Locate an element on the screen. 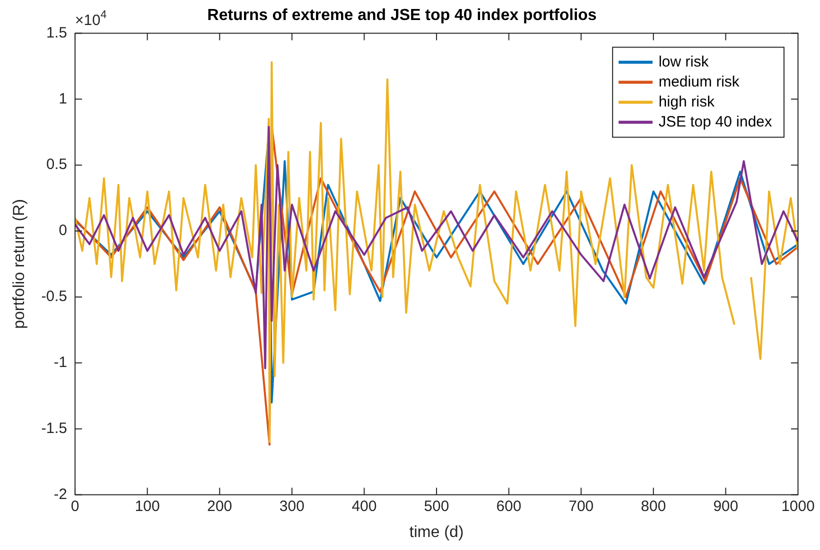 The width and height of the screenshot is (820, 550). y-tick-label: 1.5 is located at coordinates (57, 33).